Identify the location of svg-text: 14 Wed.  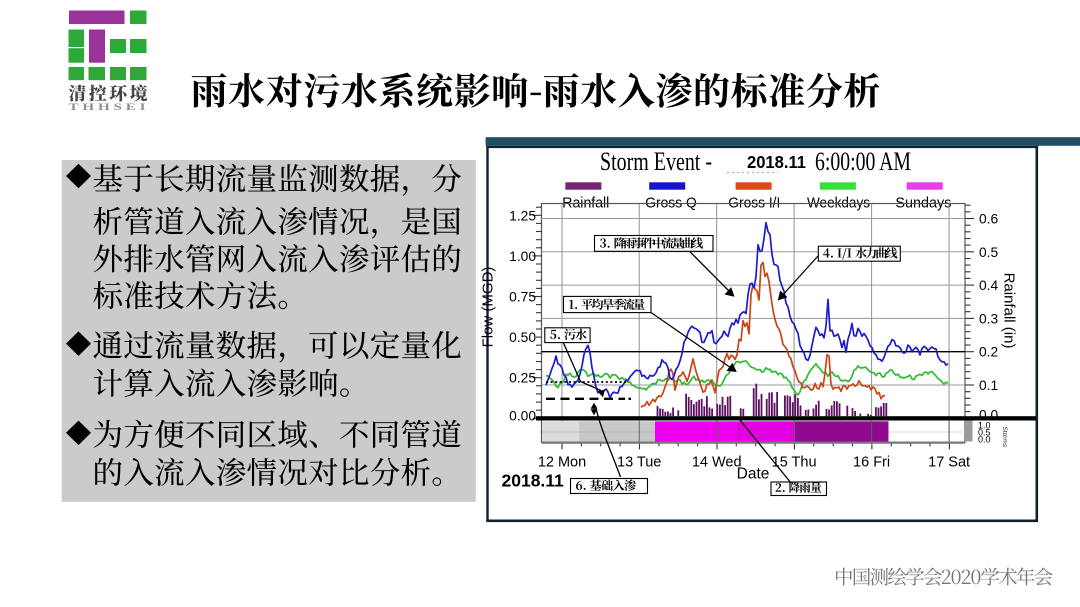
(717, 463).